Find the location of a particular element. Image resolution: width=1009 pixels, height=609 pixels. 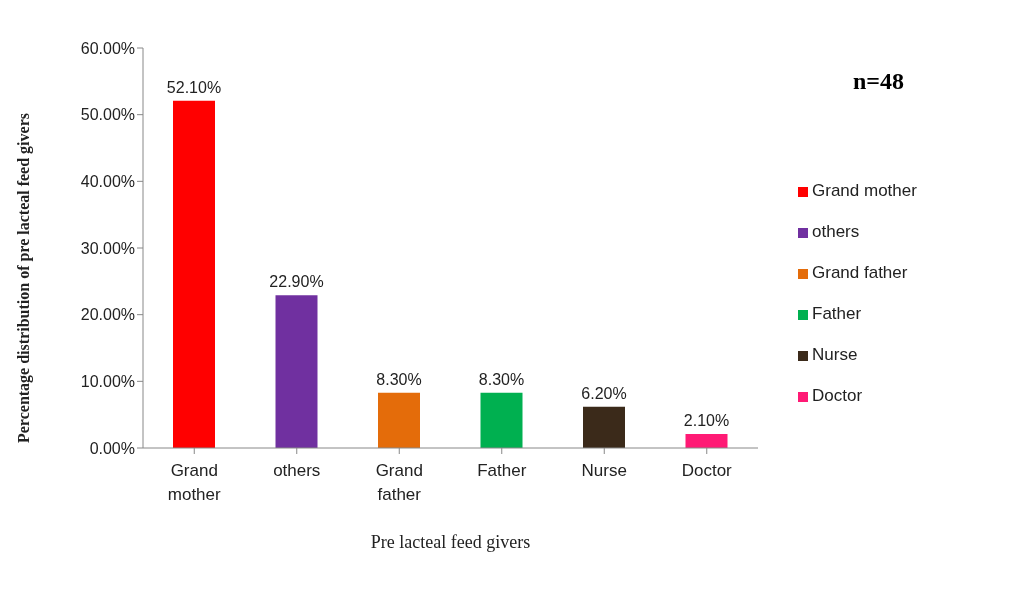

y-tick-label: 40.00% is located at coordinates (107, 182).